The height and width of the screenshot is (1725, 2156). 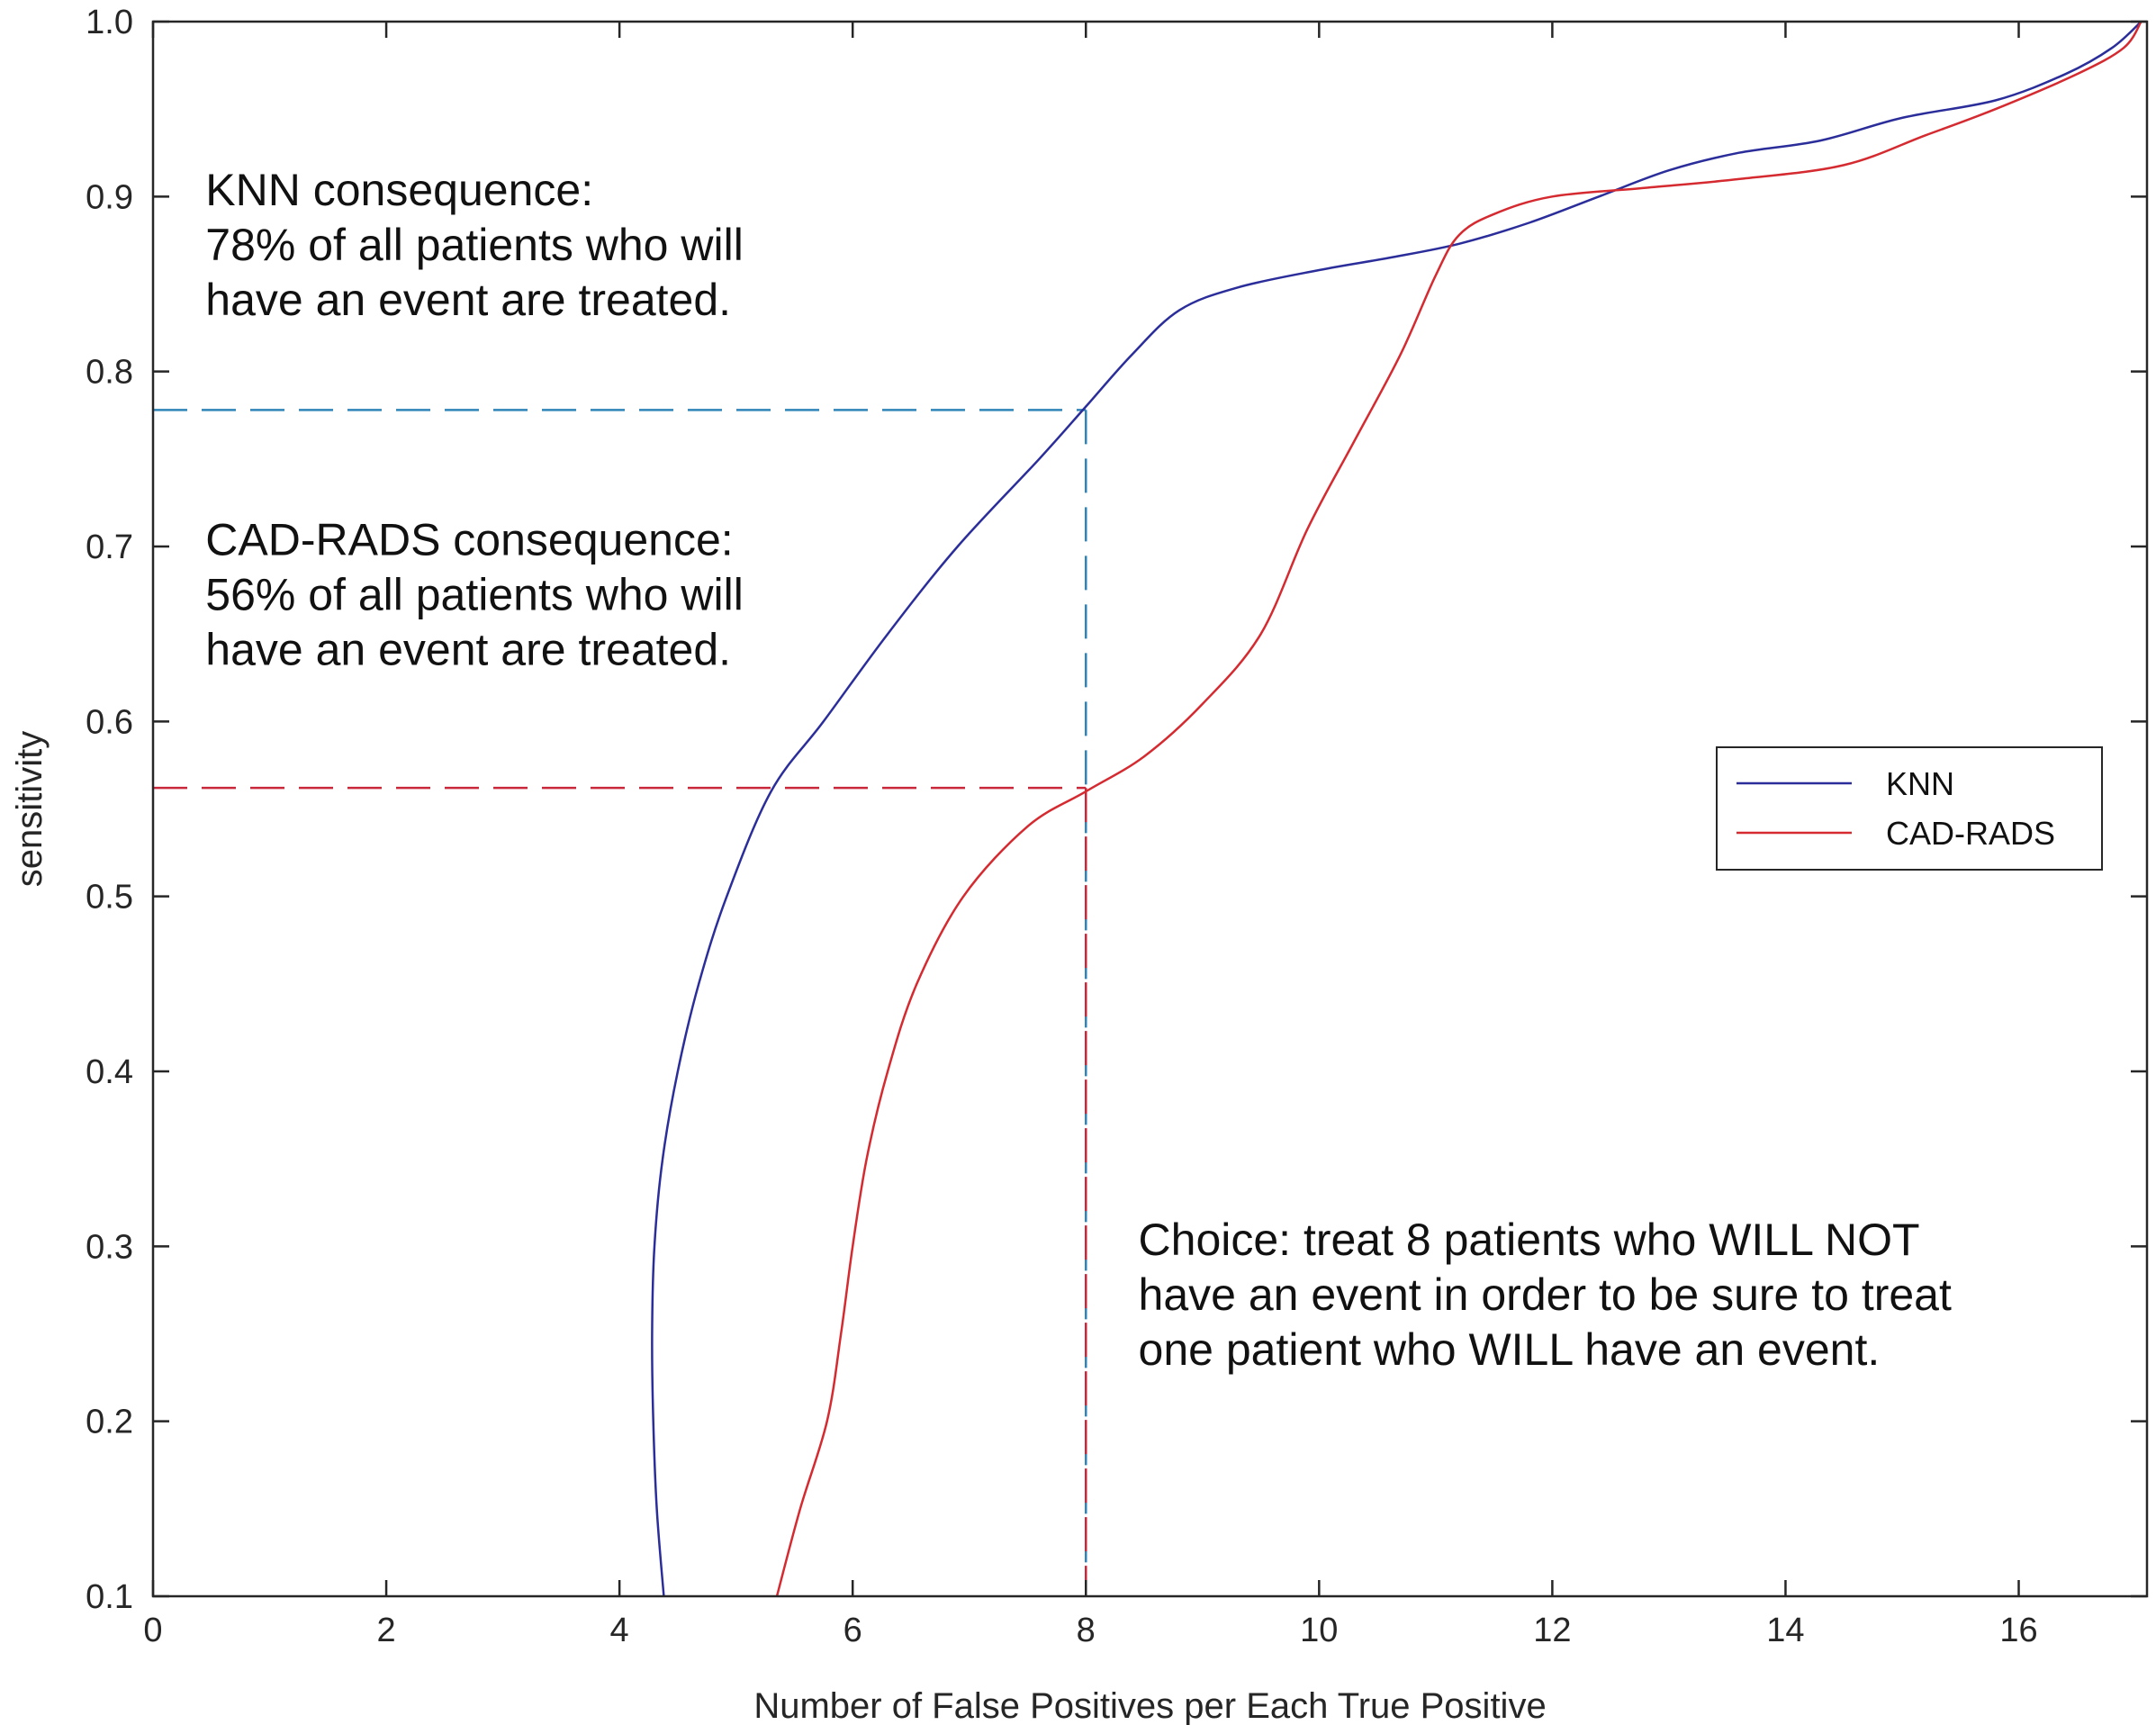 What do you see at coordinates (109, 1597) in the screenshot?
I see `y-tick-label: 0.1` at bounding box center [109, 1597].